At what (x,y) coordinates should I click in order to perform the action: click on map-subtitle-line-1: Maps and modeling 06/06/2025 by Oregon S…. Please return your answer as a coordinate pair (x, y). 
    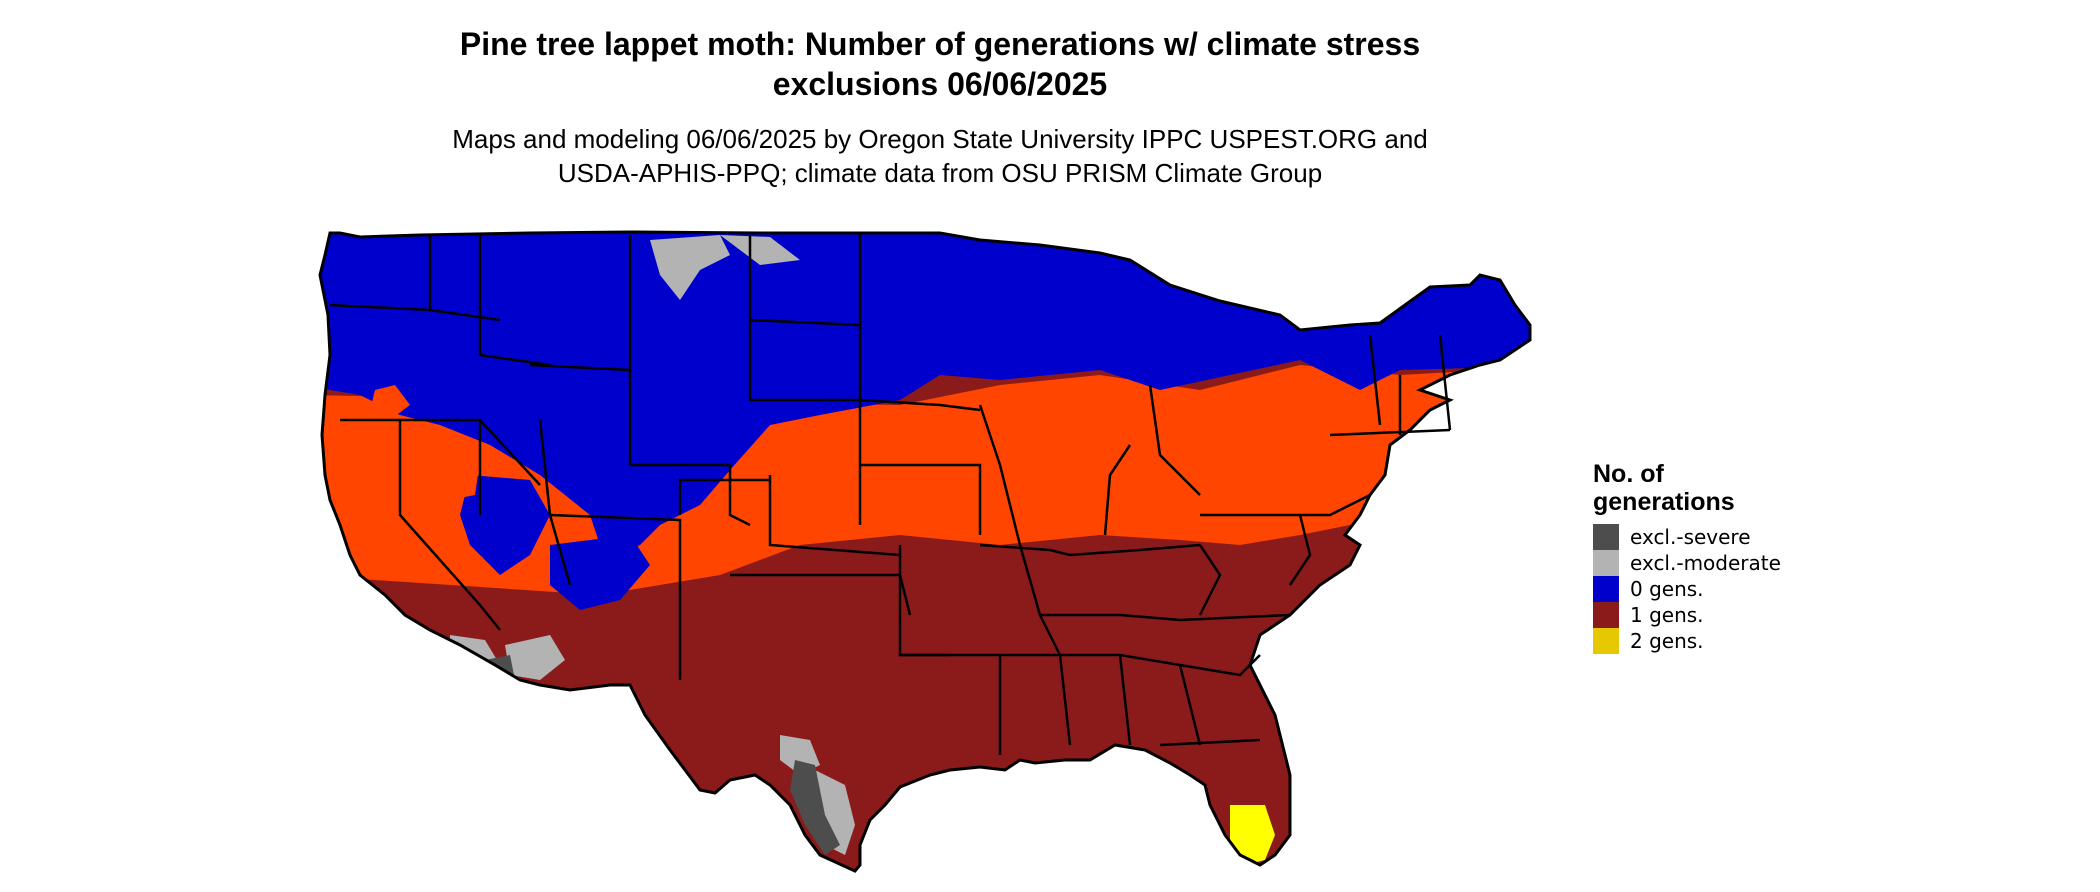
    Looking at the image, I should click on (940, 139).